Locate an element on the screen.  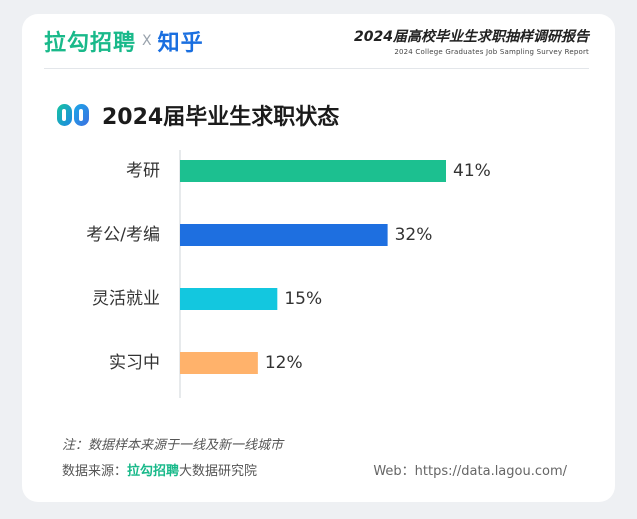
section-heading: 2024届毕业生求职状态 is located at coordinates (197, 115).